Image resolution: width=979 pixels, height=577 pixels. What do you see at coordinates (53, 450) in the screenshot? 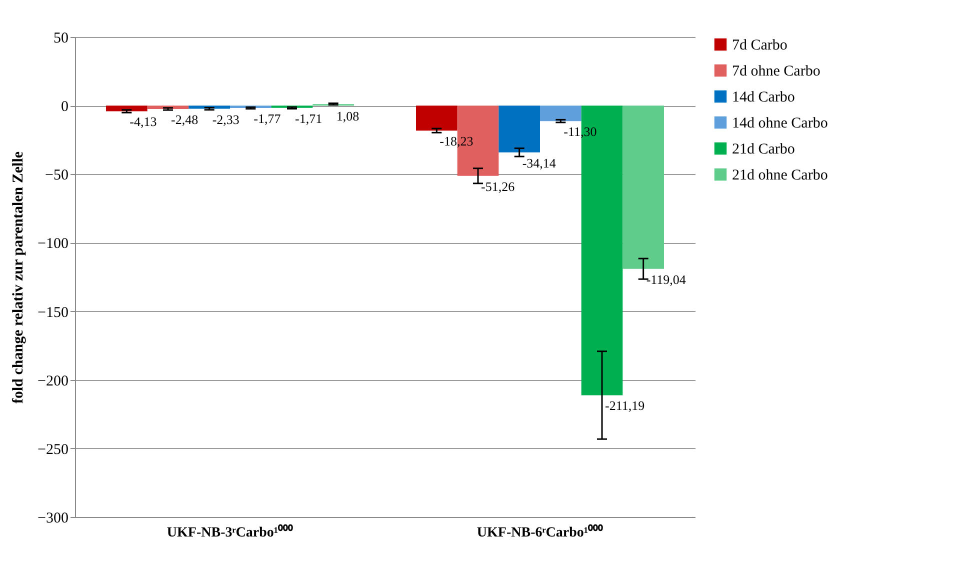
I see `y-tick-label: −250` at bounding box center [53, 450].